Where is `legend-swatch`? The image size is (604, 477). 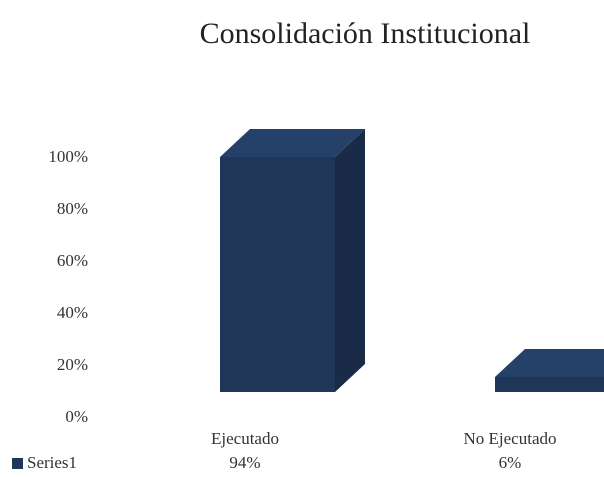 legend-swatch is located at coordinates (17, 463).